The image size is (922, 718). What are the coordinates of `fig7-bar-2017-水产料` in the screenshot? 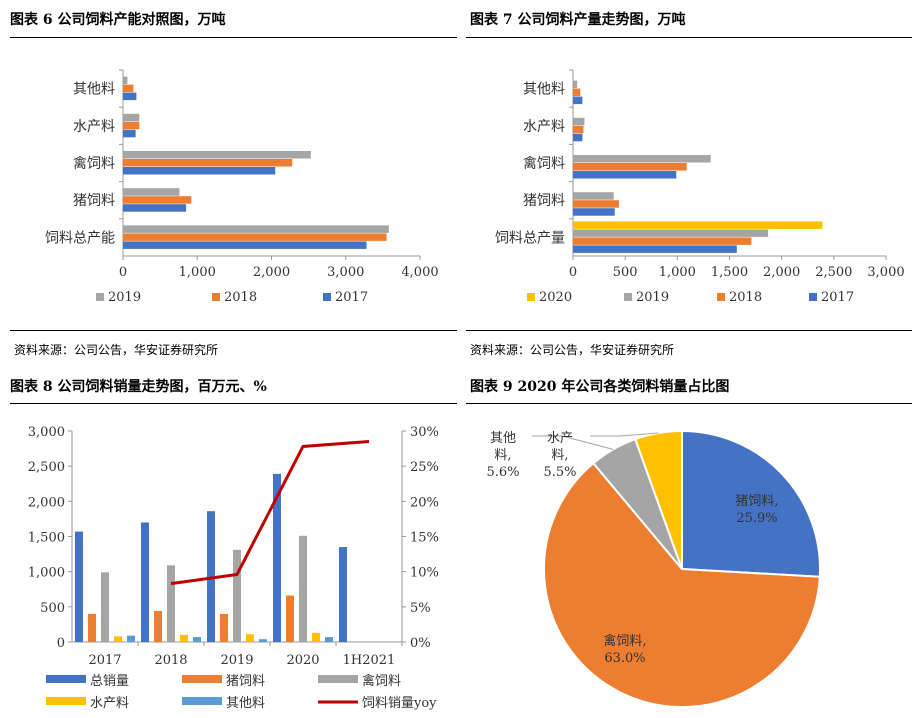 It's located at (578, 137).